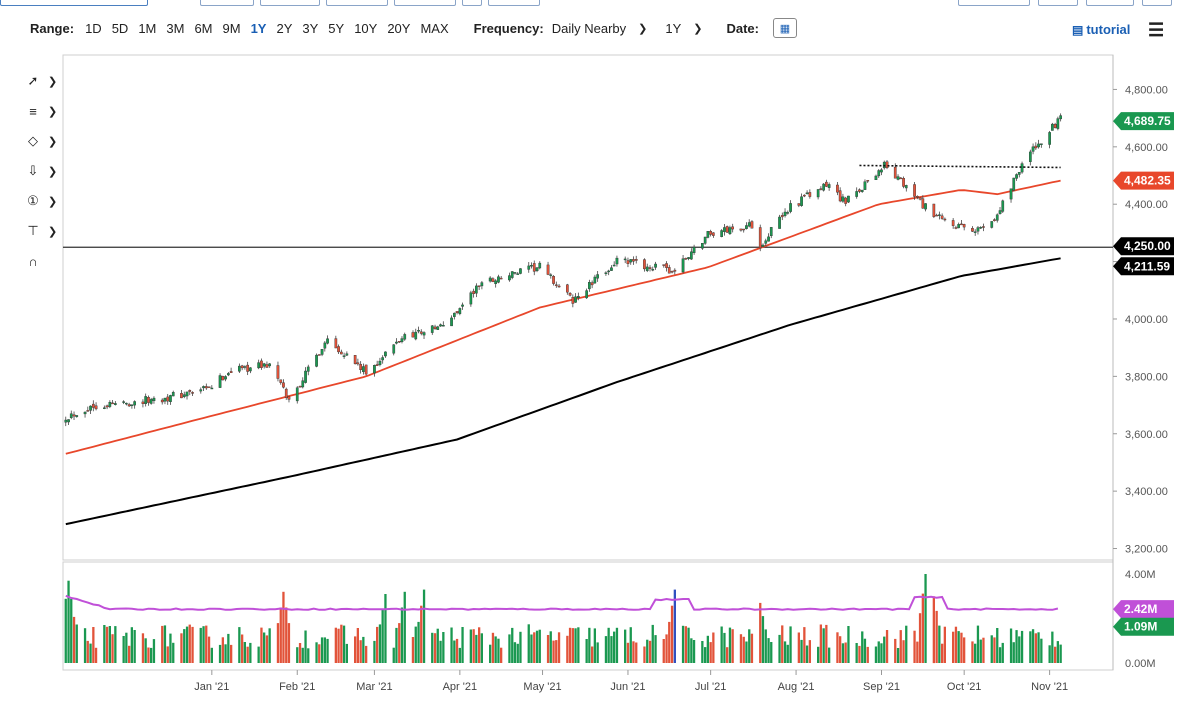  Describe the element at coordinates (336, 28) in the screenshot. I see `range-option-5y: 5Y` at that location.